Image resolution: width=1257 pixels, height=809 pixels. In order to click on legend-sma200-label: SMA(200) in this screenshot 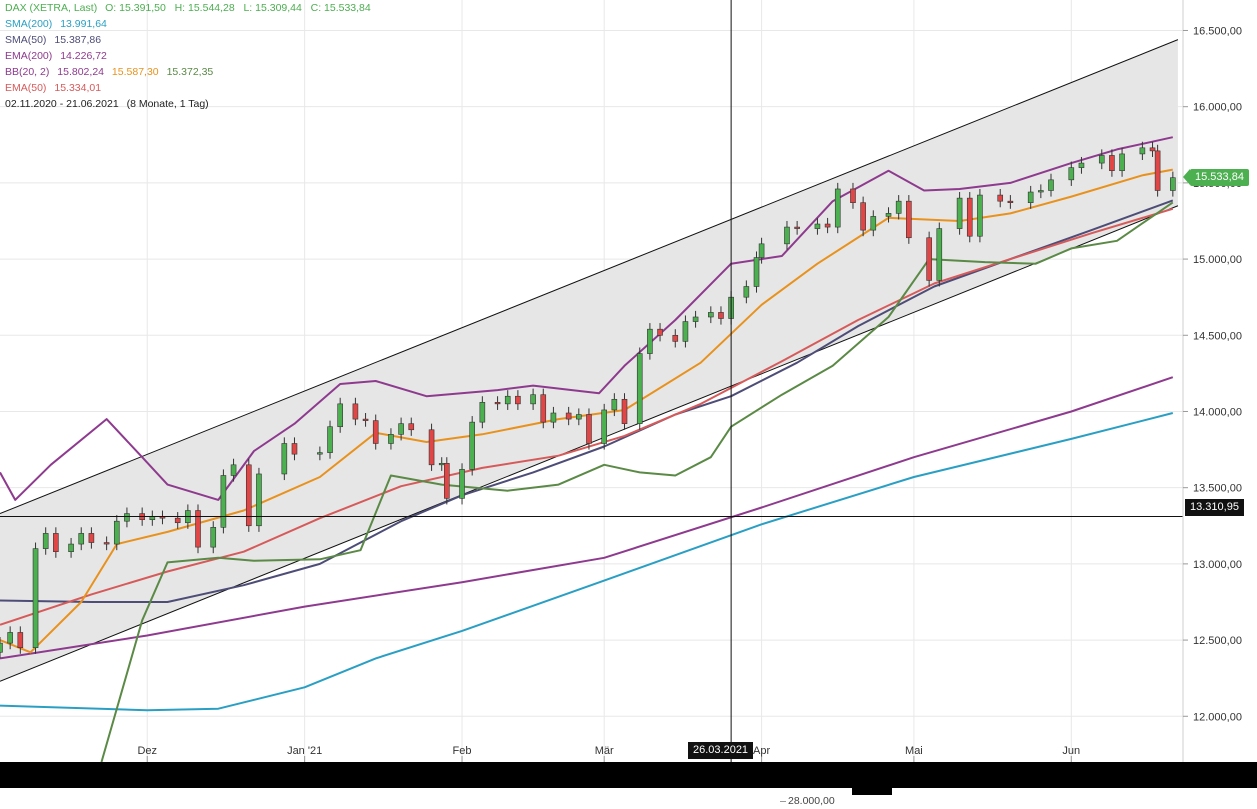, I will do `click(29, 24)`.